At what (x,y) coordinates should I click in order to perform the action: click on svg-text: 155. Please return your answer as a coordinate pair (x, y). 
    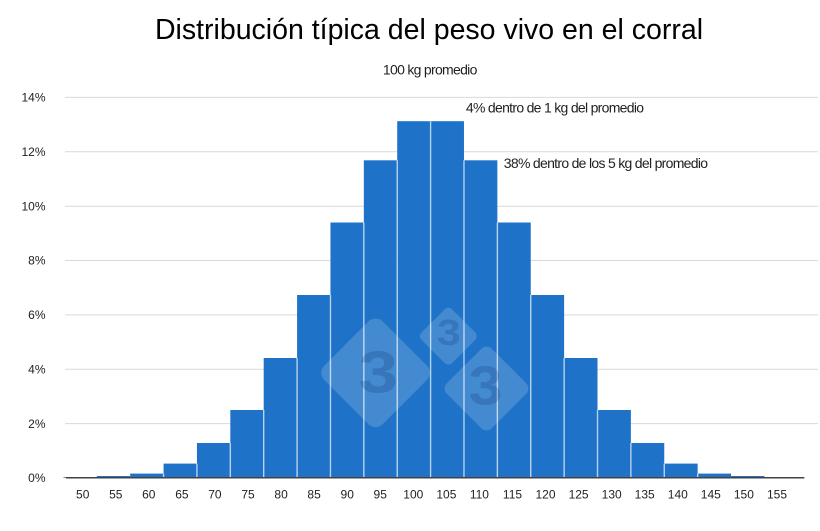
    Looking at the image, I should click on (777, 494).